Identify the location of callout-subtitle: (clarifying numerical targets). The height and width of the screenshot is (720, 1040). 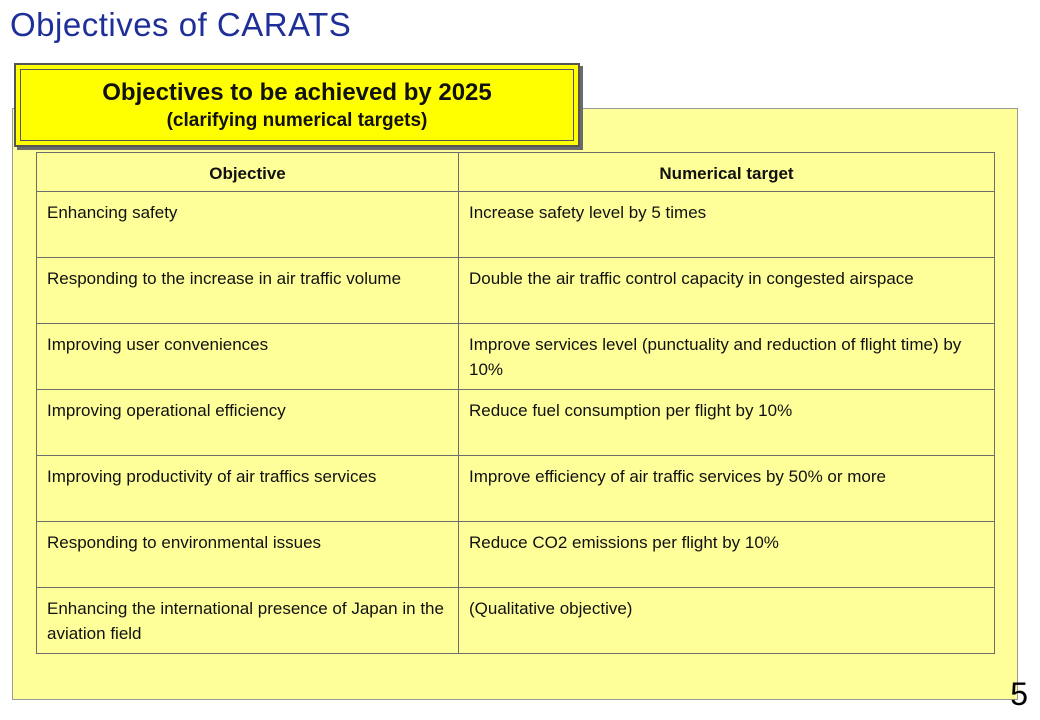
(297, 120).